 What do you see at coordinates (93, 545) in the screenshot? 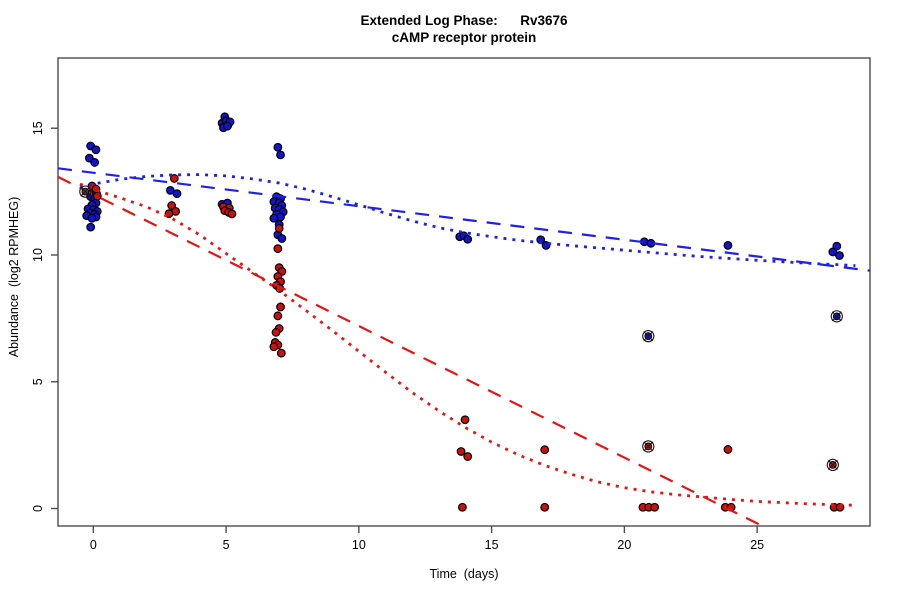
I see `x-tick-label: 0` at bounding box center [93, 545].